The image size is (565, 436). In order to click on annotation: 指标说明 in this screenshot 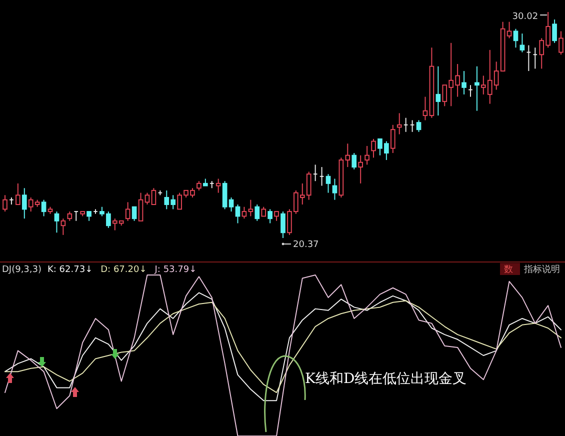, I will do `click(541, 269)`.